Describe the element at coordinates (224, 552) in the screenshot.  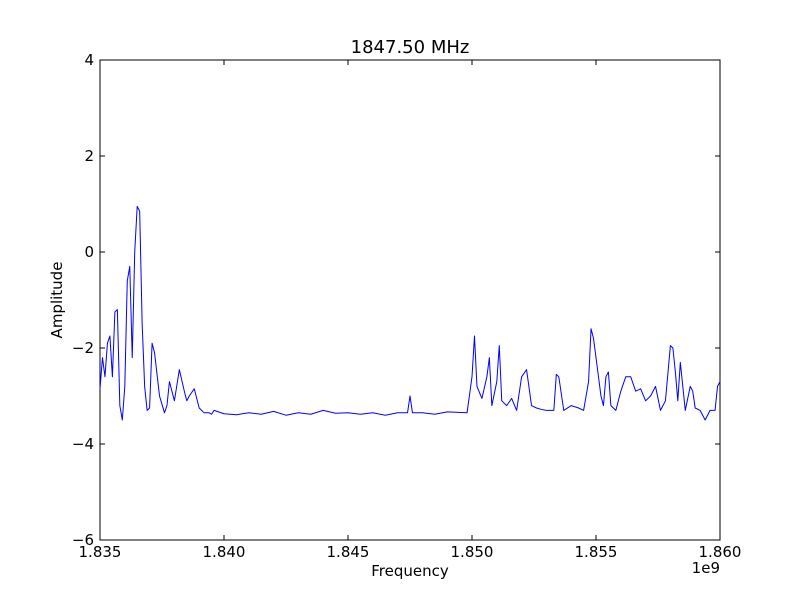
I see `x-tick-label: 1.840` at that location.